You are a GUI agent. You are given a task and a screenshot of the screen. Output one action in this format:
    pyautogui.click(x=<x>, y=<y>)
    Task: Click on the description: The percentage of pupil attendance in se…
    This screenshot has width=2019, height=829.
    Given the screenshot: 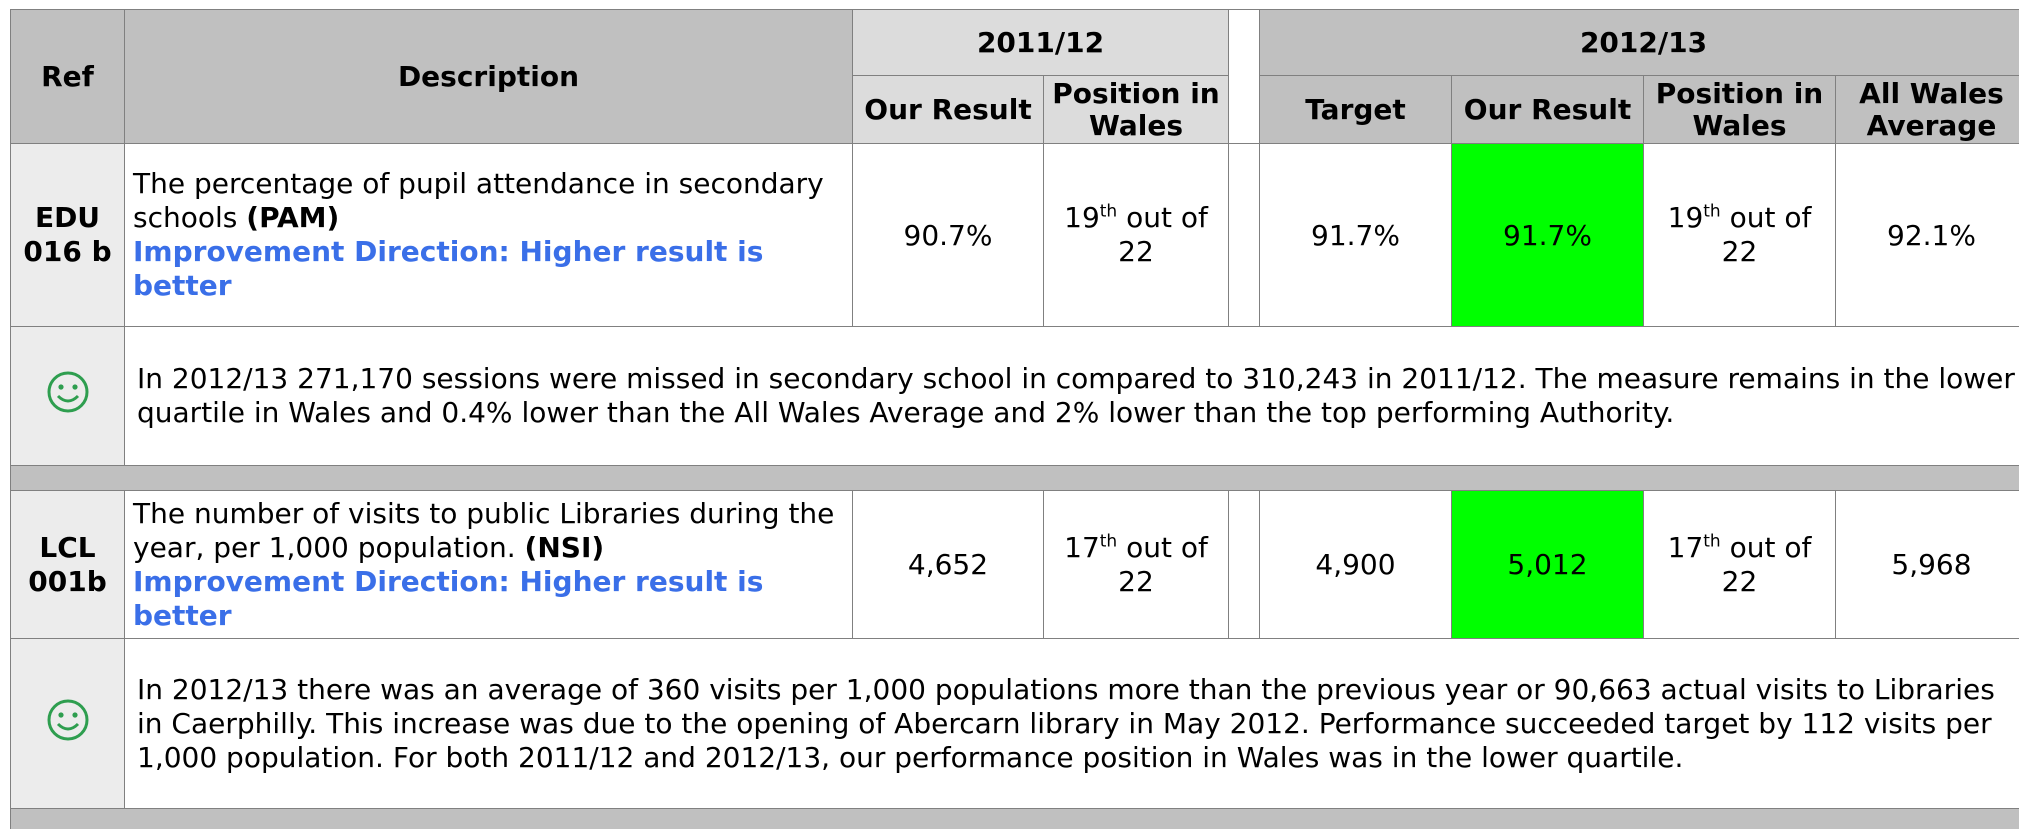 What is the action you would take?
    pyautogui.click(x=478, y=200)
    